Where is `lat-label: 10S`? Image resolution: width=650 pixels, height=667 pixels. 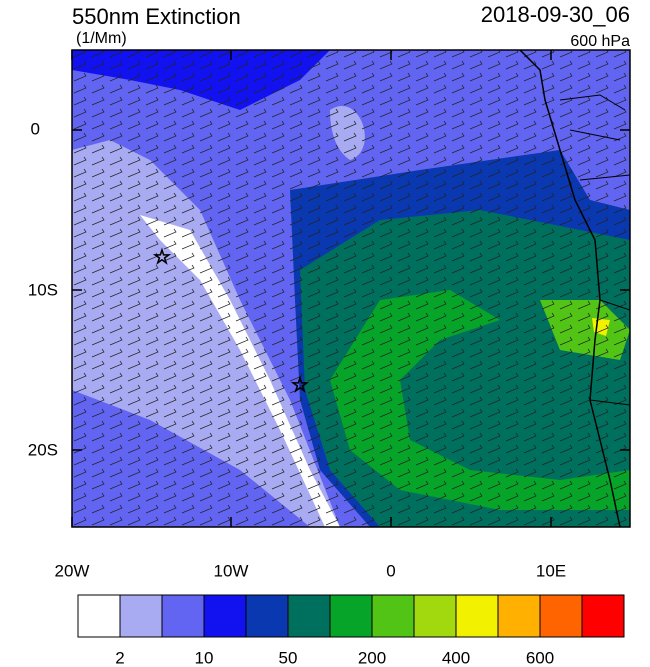 lat-label: 10S is located at coordinates (43, 289).